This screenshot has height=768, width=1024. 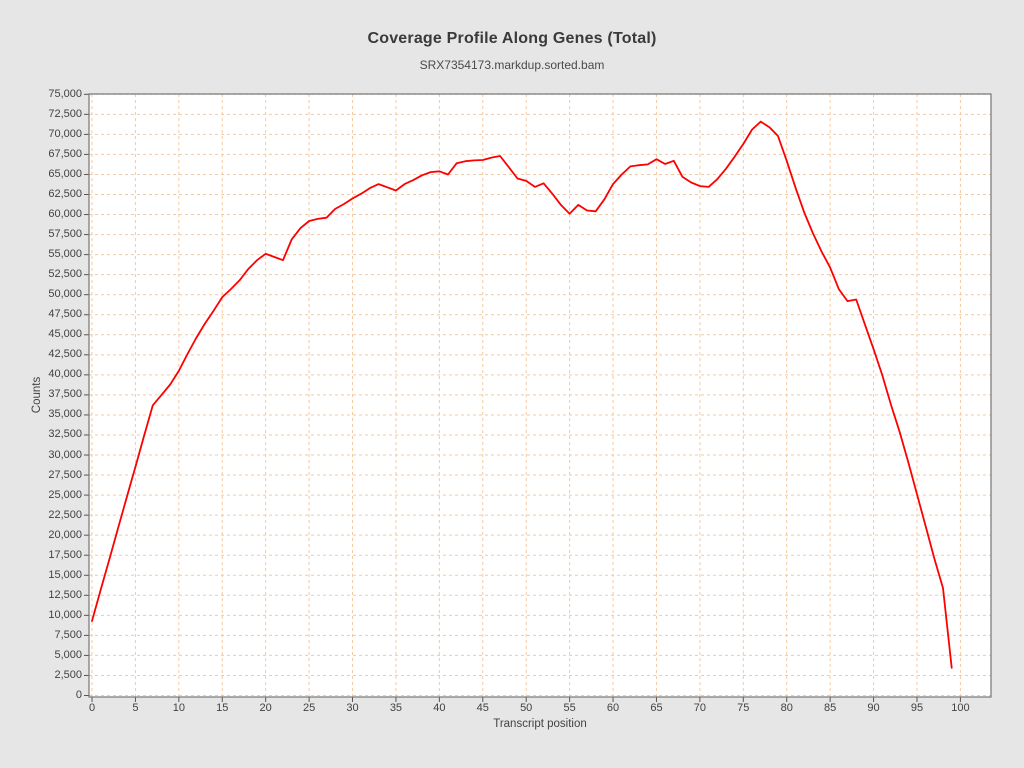 What do you see at coordinates (65, 314) in the screenshot?
I see `y-tick-label: 47,500` at bounding box center [65, 314].